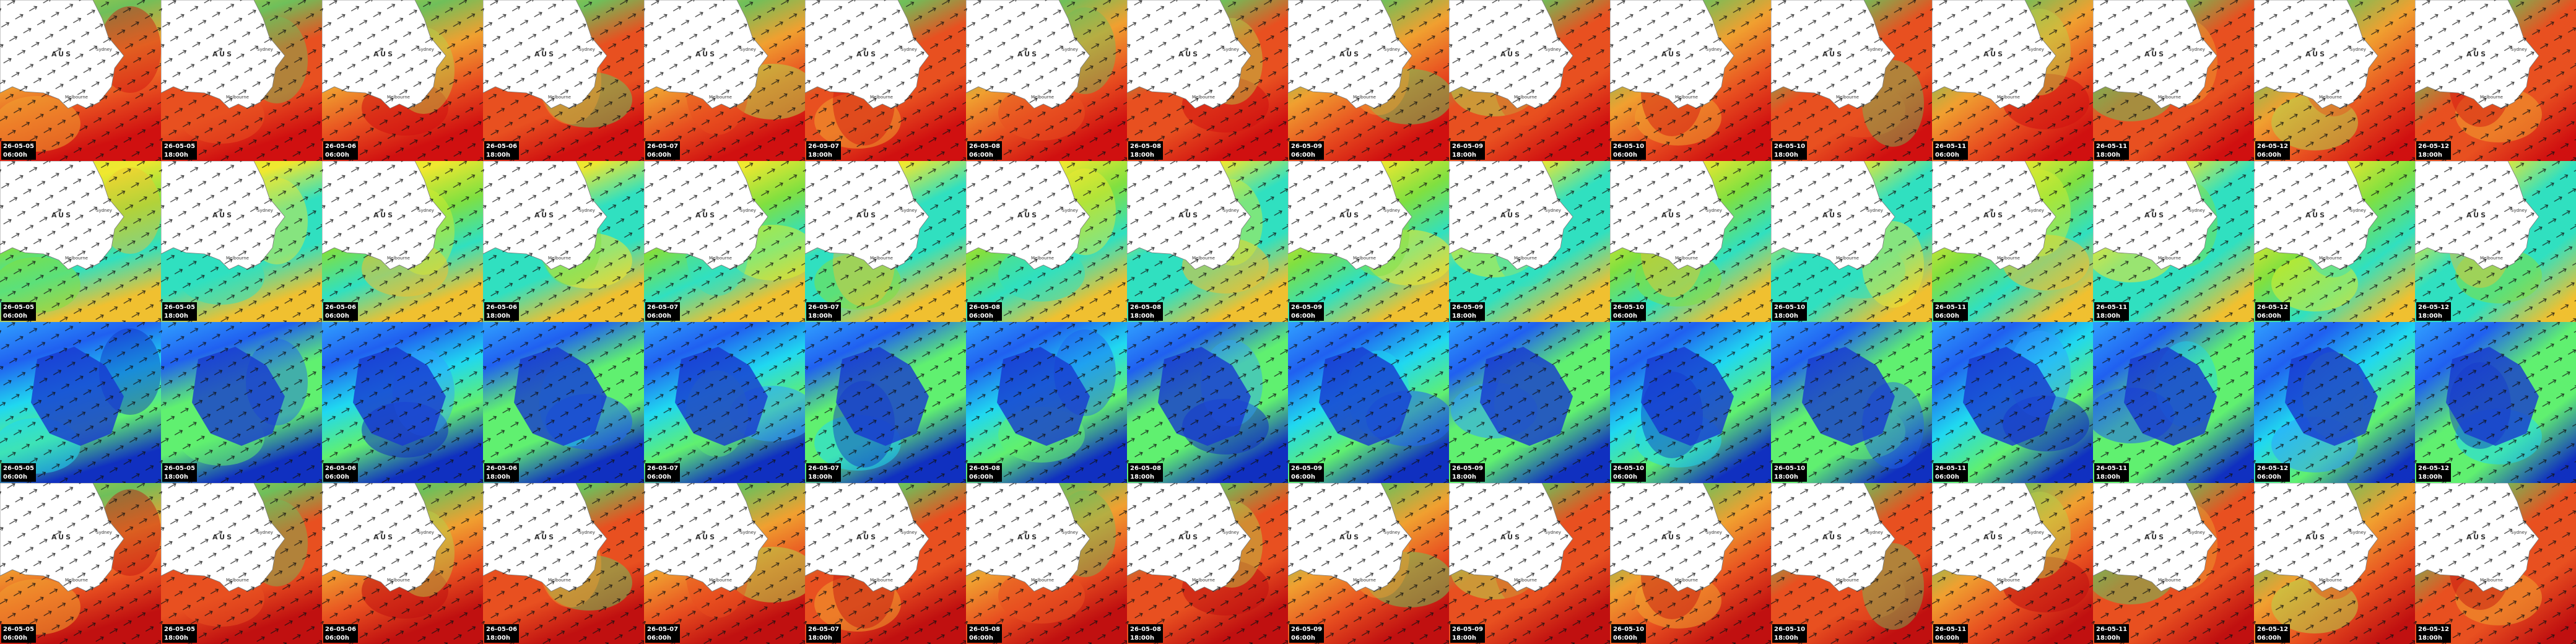  I want to click on map-tile: 26-05-10 18:00h, so click(1851, 402).